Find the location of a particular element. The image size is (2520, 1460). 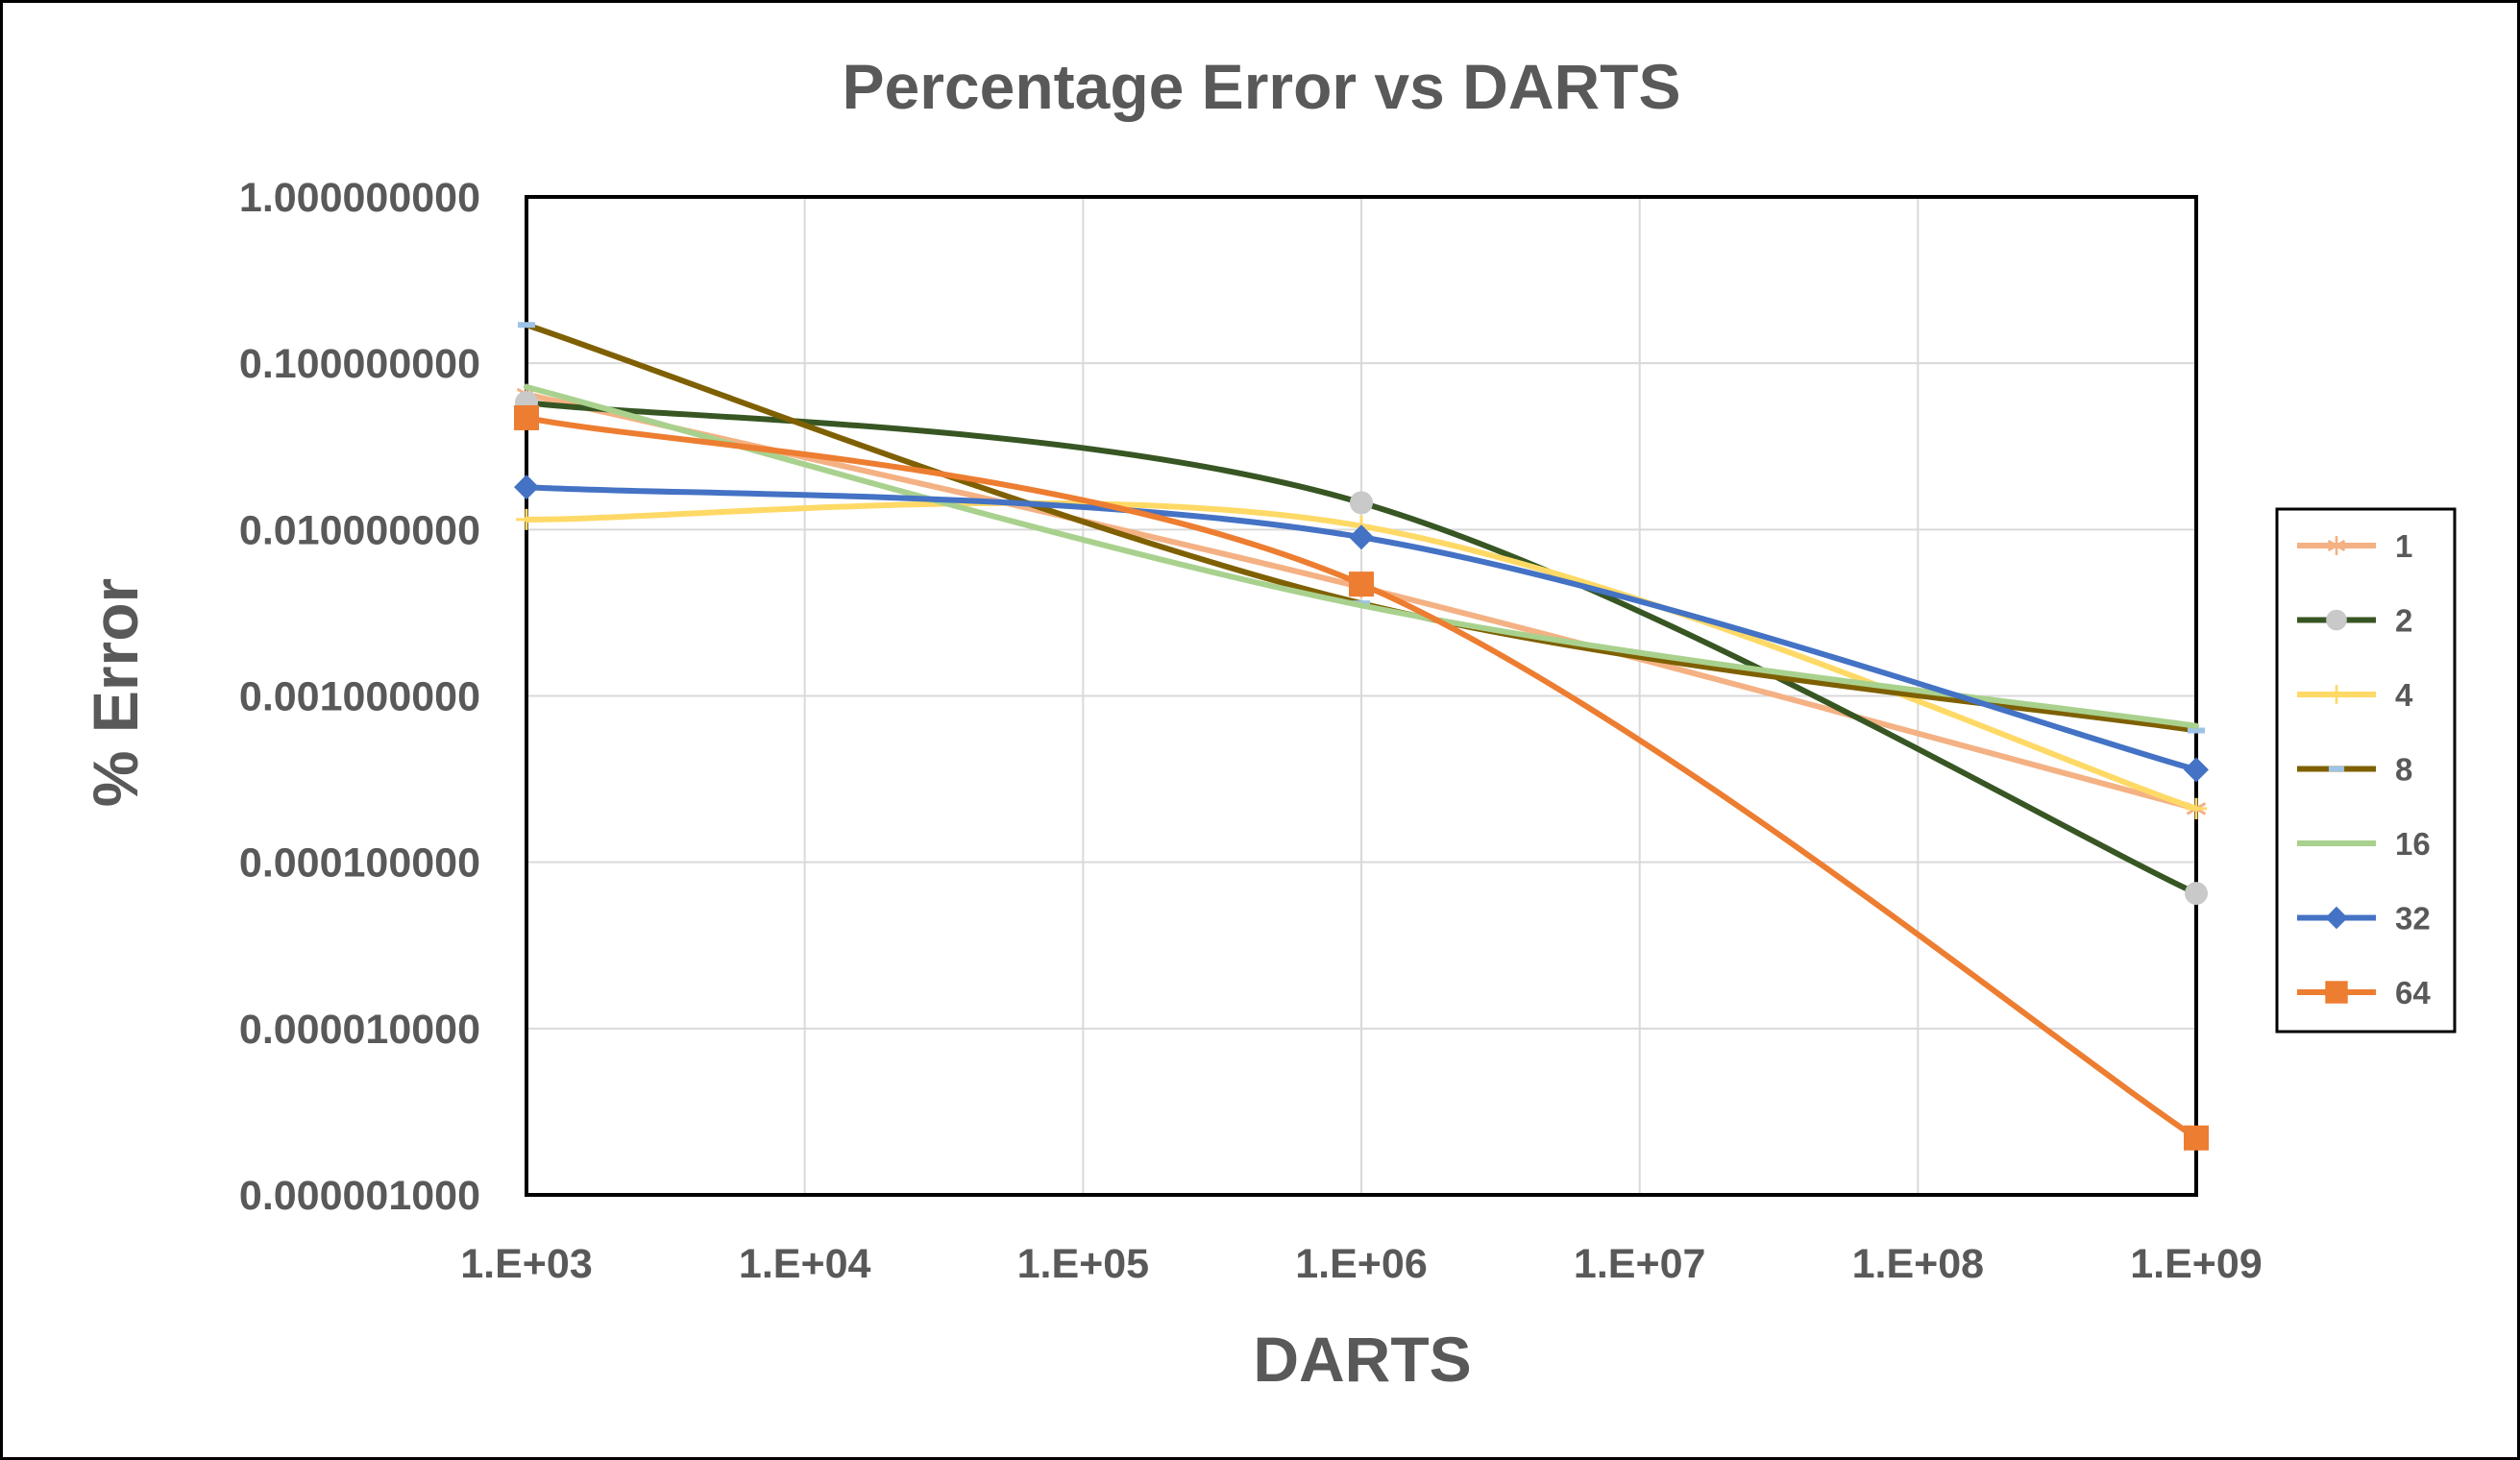

legend-label: 4 is located at coordinates (2404, 695).